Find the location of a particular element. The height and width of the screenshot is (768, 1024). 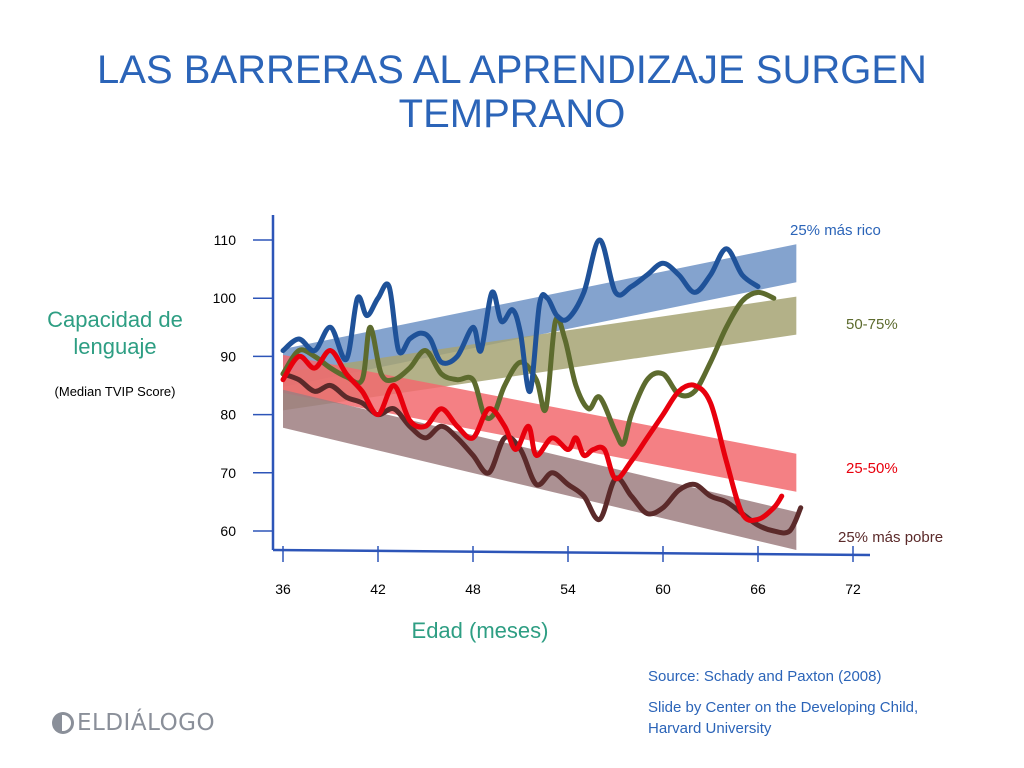

logo-icon is located at coordinates (63, 723).